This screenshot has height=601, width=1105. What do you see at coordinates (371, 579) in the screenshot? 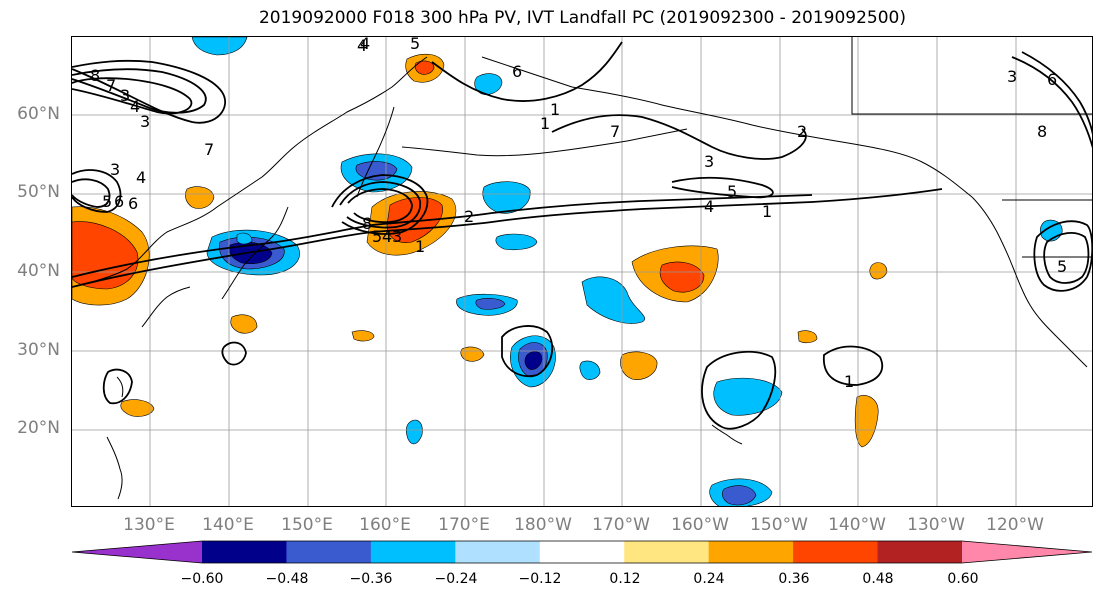
I see `colorbar-tick-neg036: −0.36` at bounding box center [371, 579].